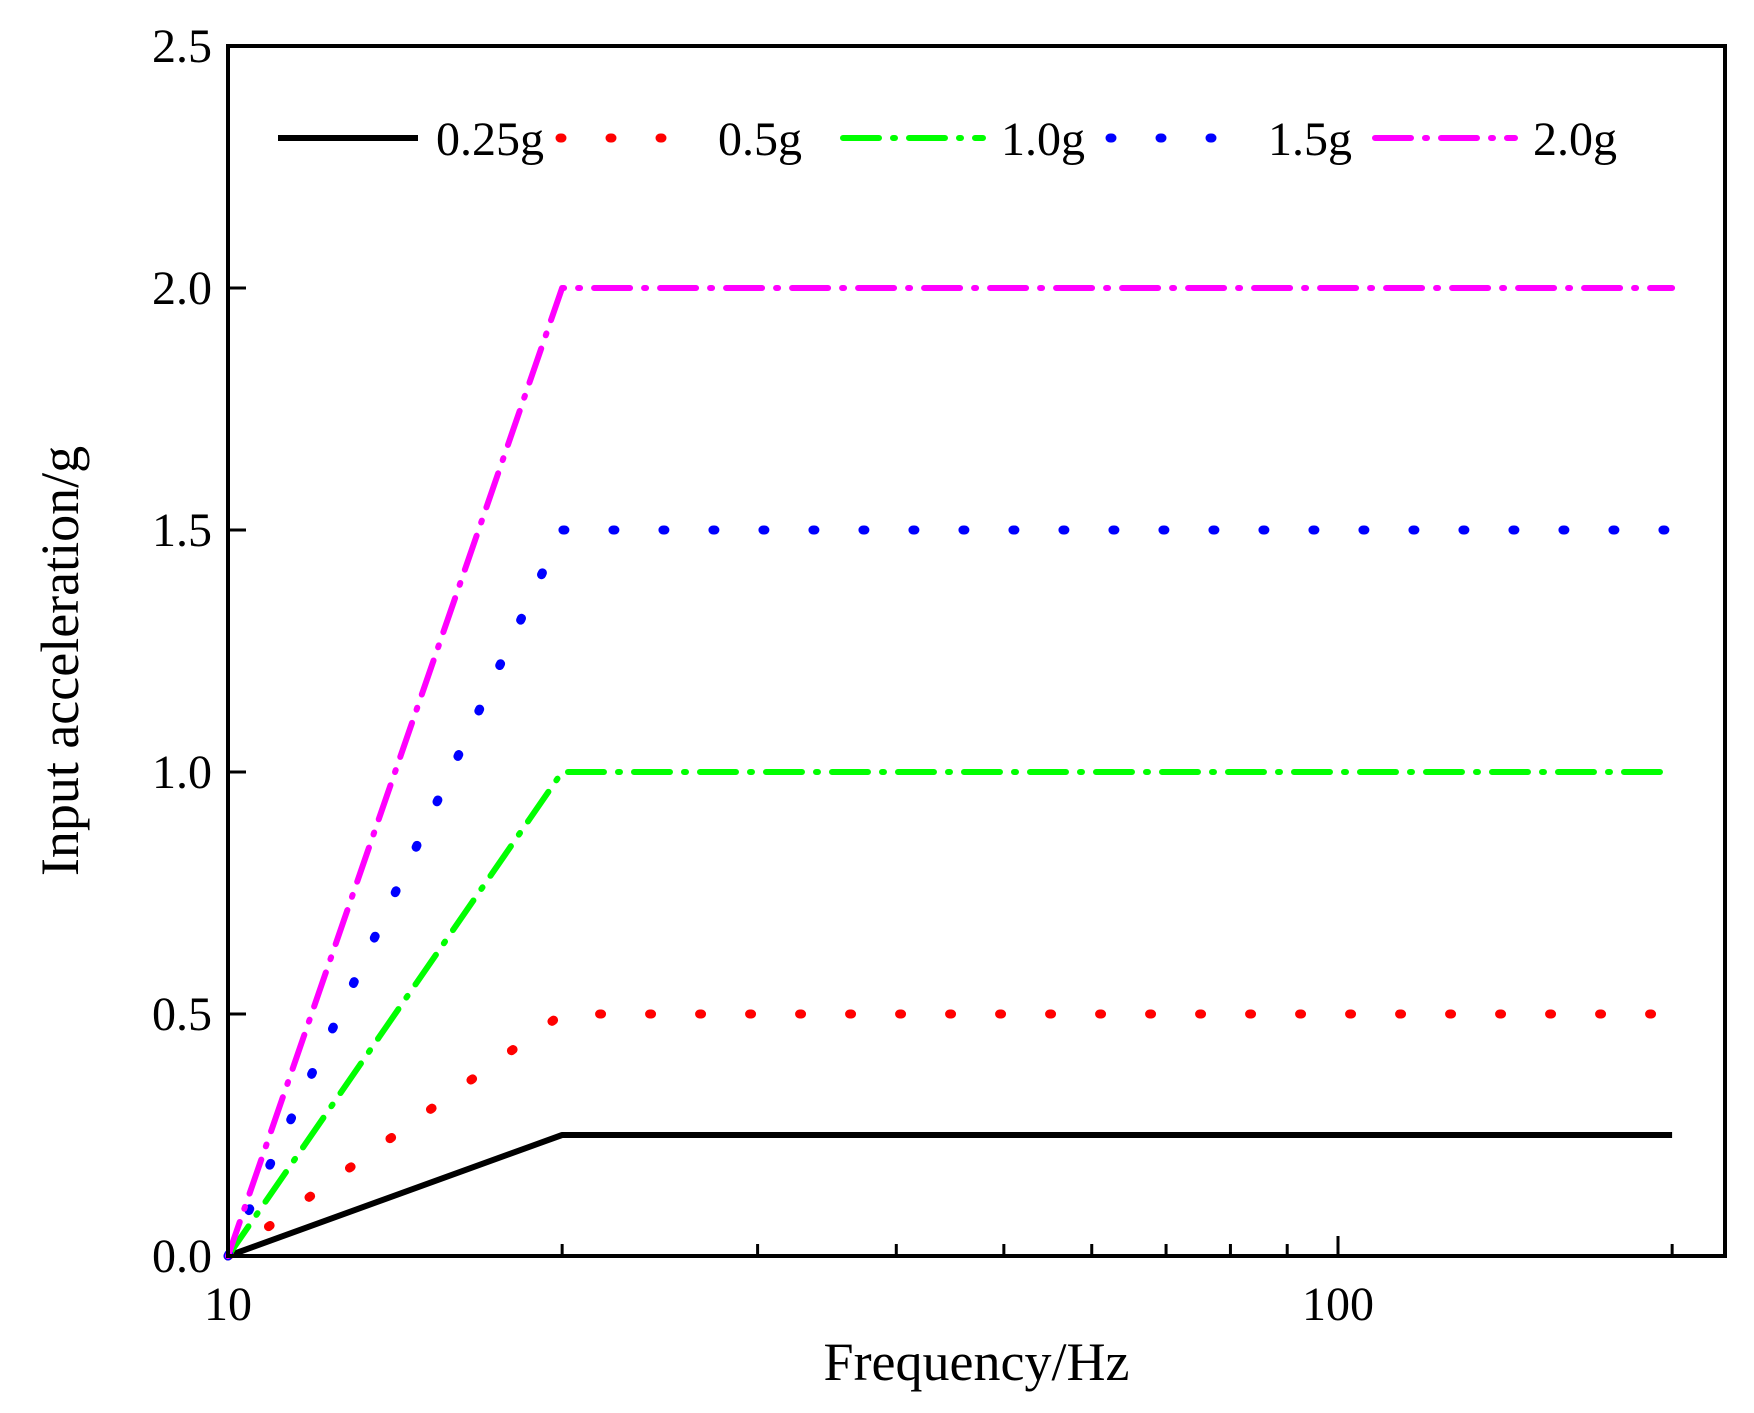 This screenshot has width=1754, height=1413. What do you see at coordinates (1043, 139) in the screenshot?
I see `legend-label: 1.0g` at bounding box center [1043, 139].